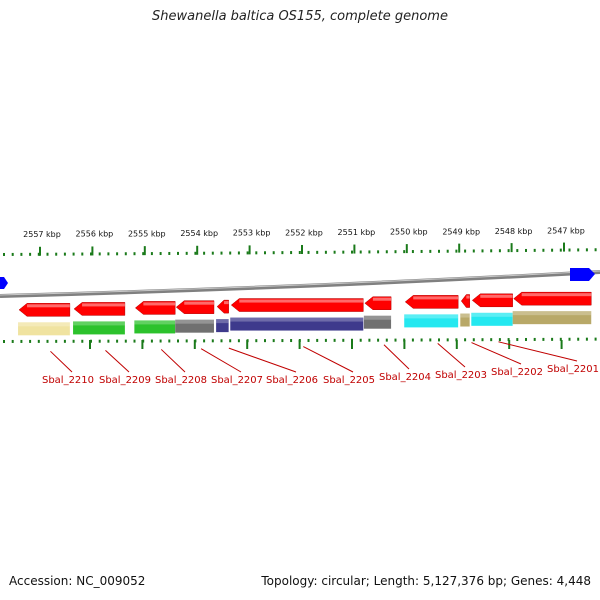 Image resolution: width=600 pixels, height=600 pixels. I want to click on tick-label: 2557 kbp, so click(42, 234).